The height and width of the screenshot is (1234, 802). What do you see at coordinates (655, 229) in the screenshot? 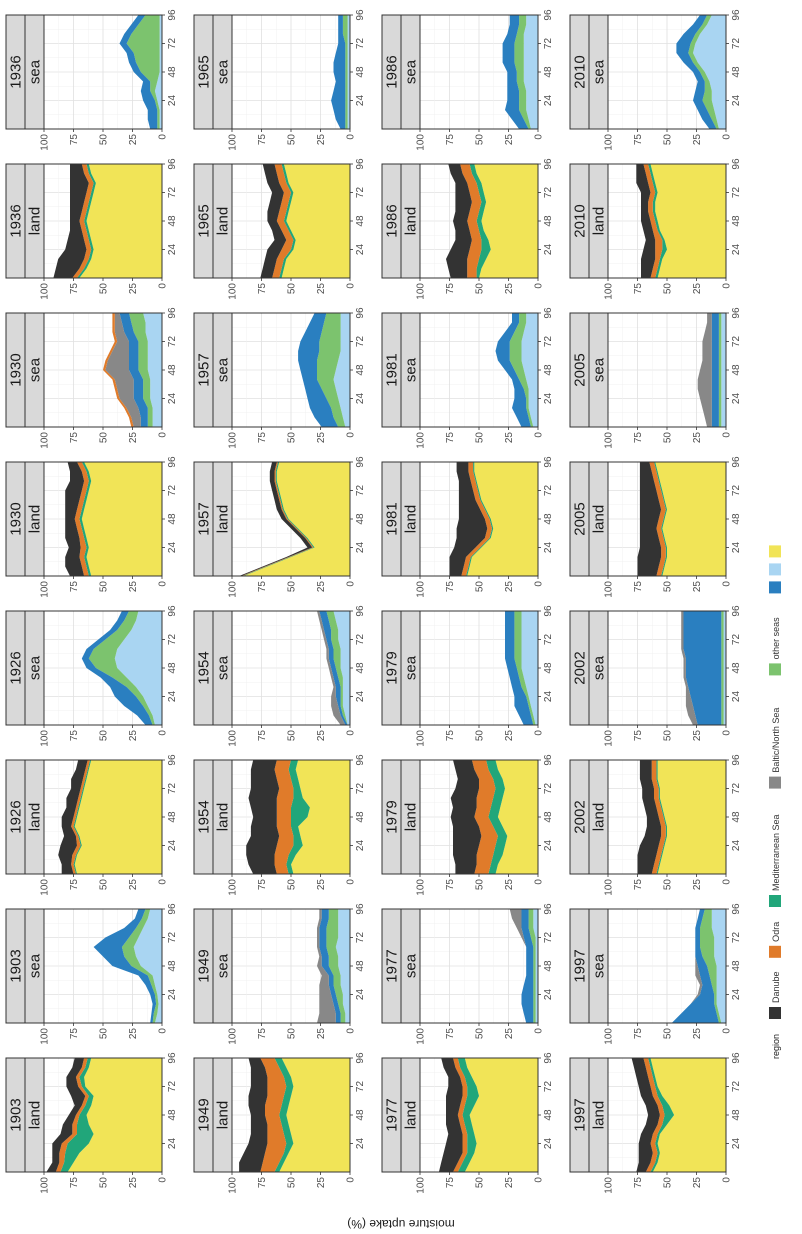
I see `facet-panel-2010-land: 2010 land 0 25 50 75 100 24 48 72 96` at bounding box center [655, 229].